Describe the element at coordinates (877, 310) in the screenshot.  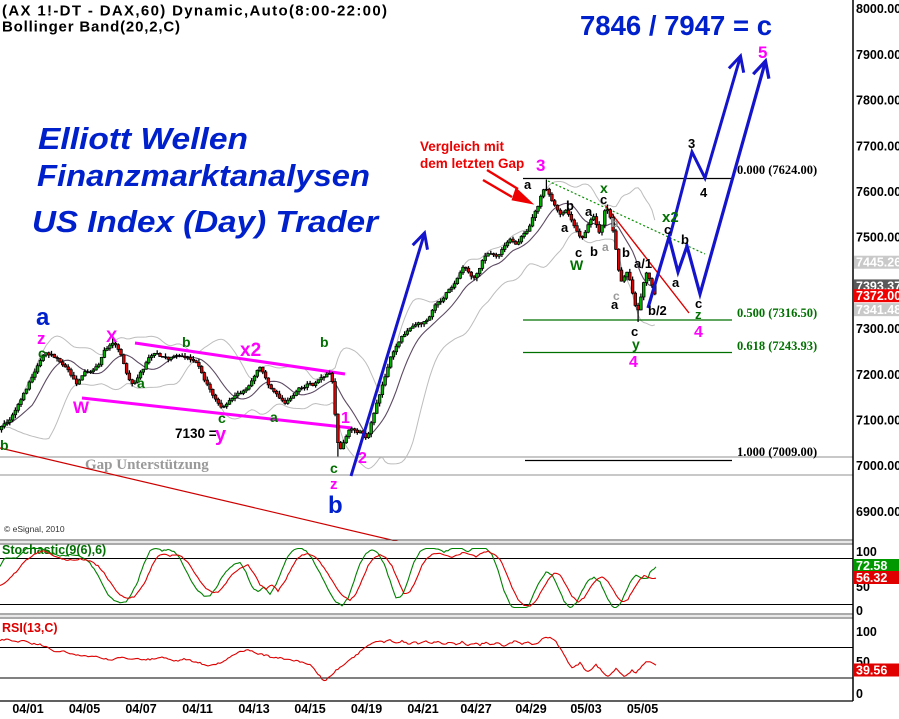
I see `svg-text: 7341.48` at that location.